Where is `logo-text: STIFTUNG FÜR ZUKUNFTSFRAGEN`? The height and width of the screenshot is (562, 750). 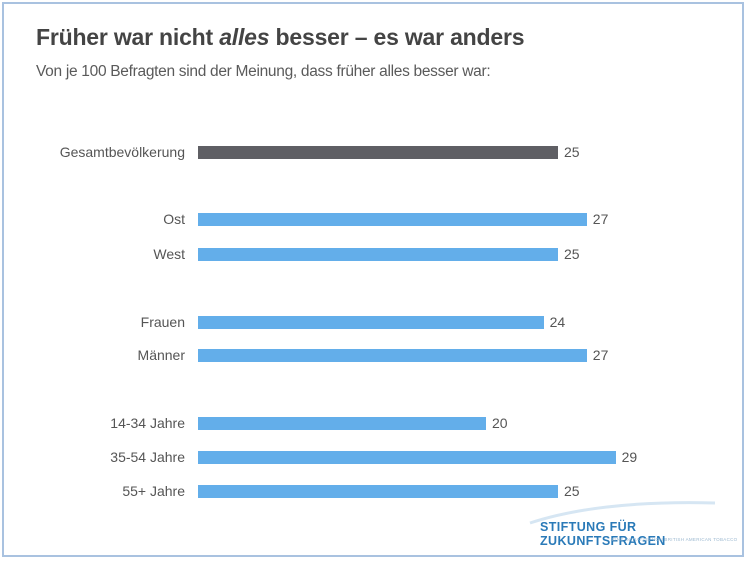 logo-text: STIFTUNG FÜR ZUKUNFTSFRAGEN is located at coordinates (603, 534).